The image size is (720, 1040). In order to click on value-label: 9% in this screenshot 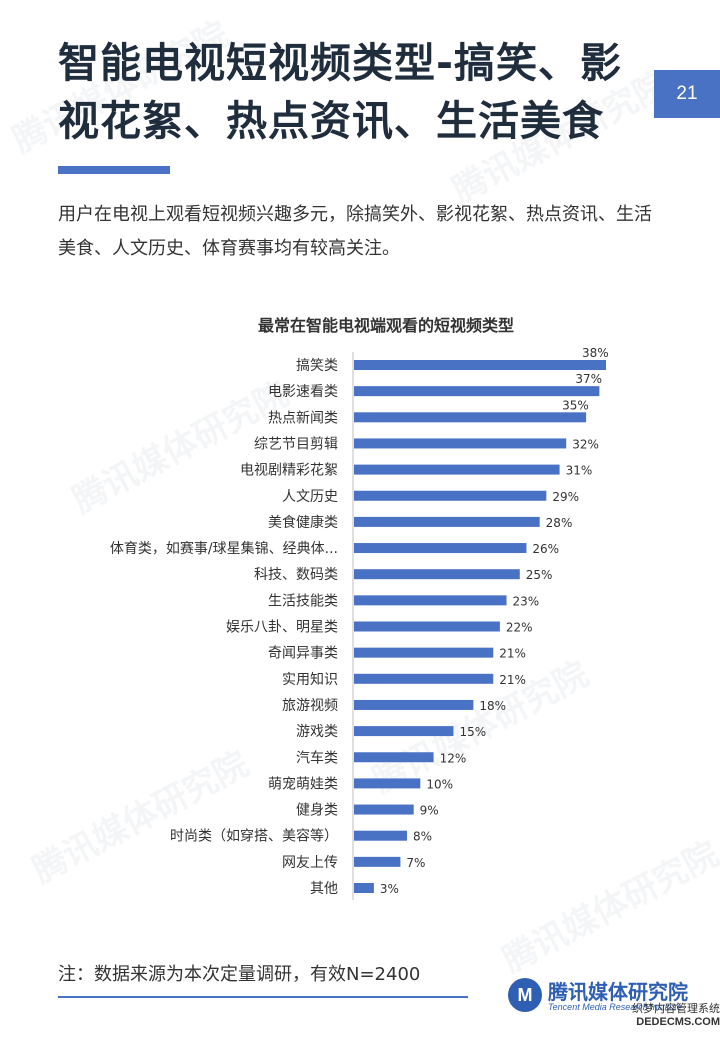, I will do `click(429, 811)`.